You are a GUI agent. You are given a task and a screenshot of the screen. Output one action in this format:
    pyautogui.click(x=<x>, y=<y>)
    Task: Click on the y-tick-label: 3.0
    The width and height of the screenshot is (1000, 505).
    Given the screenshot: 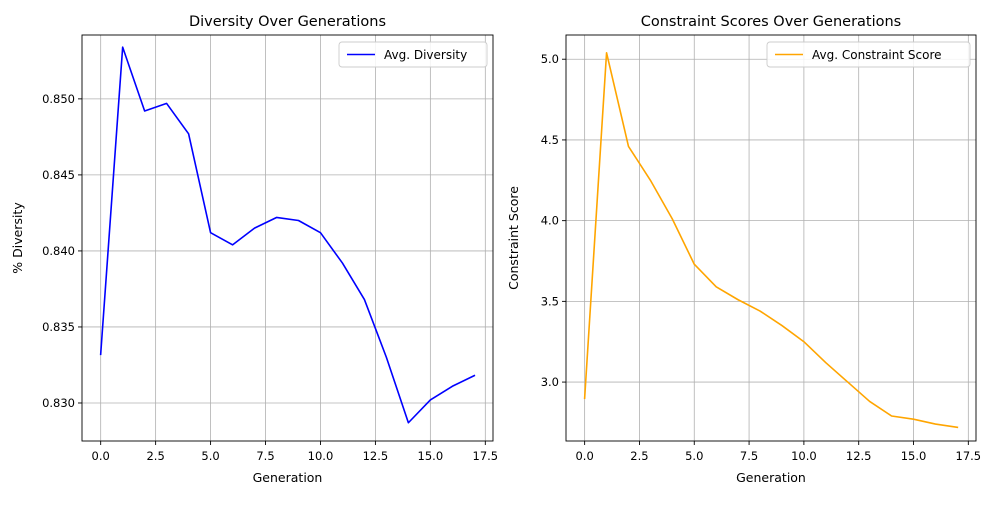 What is the action you would take?
    pyautogui.click(x=550, y=382)
    